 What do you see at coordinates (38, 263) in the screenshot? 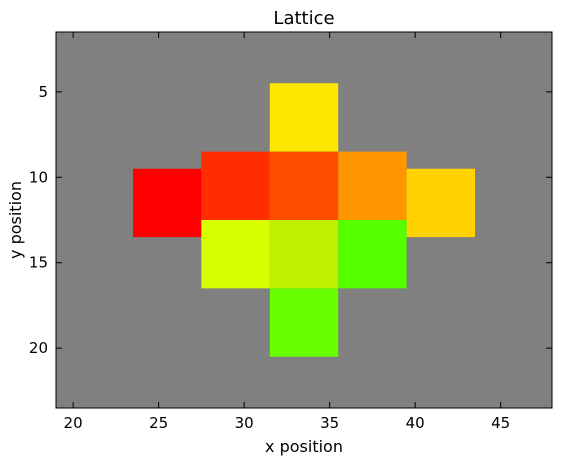
I see `tick-label: 15` at bounding box center [38, 263].